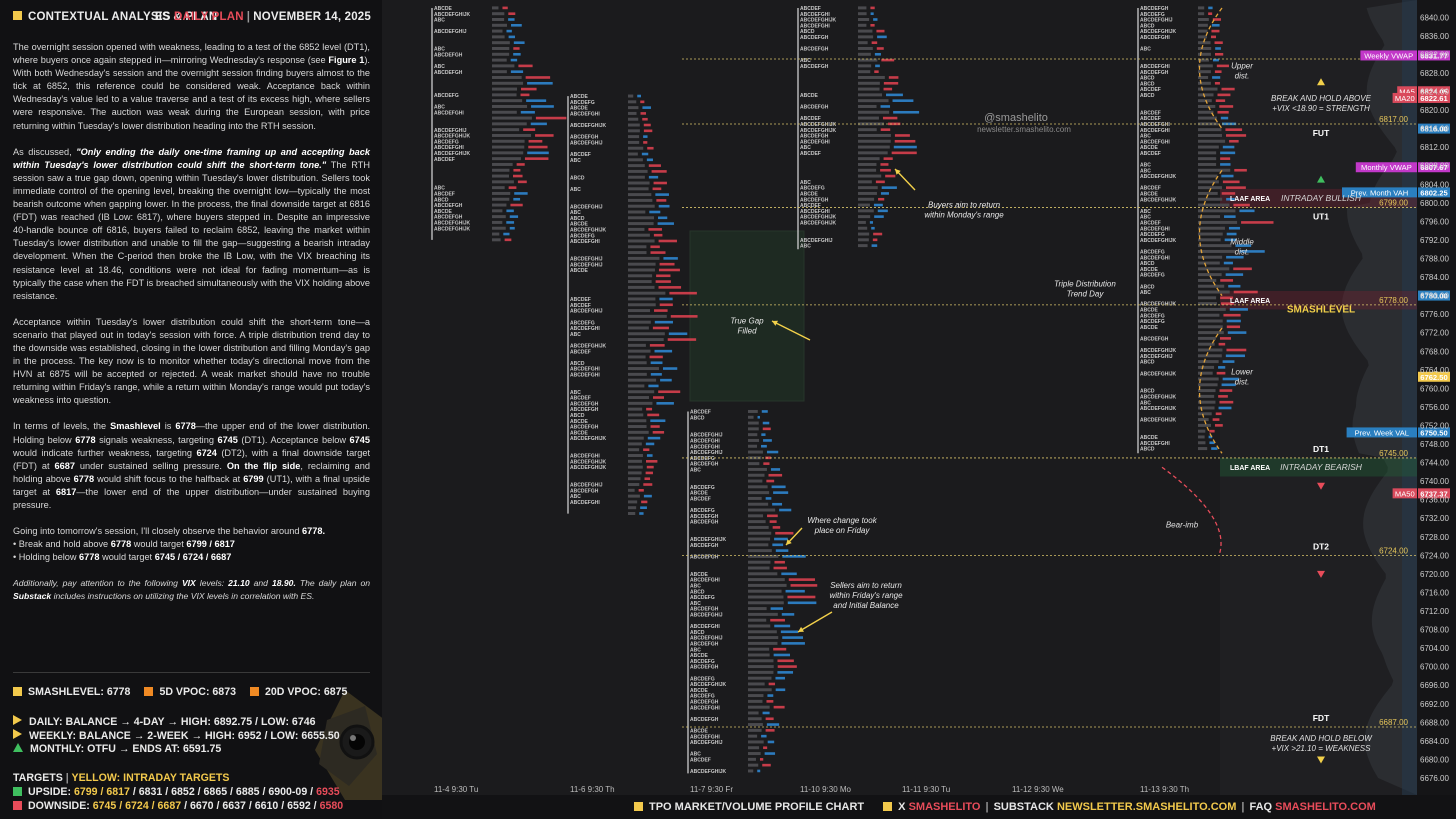  Describe the element at coordinates (1393, 550) in the screenshot. I see `target-level-label: 6724.00` at that location.